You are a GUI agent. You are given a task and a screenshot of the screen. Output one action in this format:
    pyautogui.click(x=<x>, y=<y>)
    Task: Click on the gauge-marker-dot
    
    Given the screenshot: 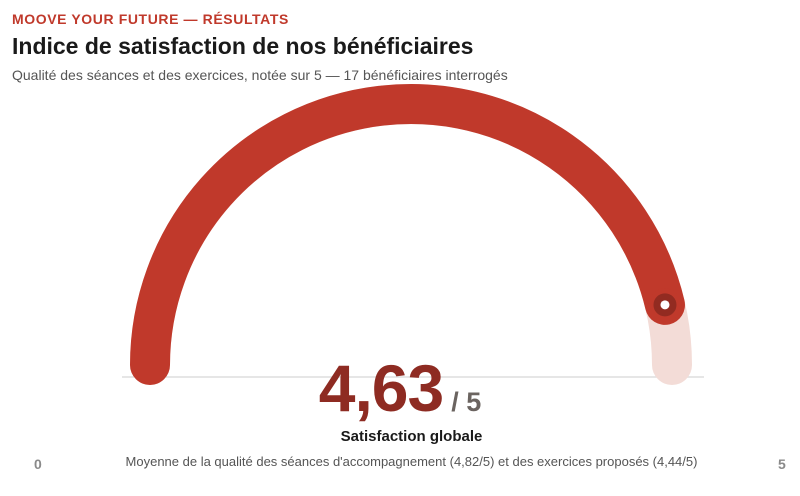 What is the action you would take?
    pyautogui.click(x=665, y=305)
    